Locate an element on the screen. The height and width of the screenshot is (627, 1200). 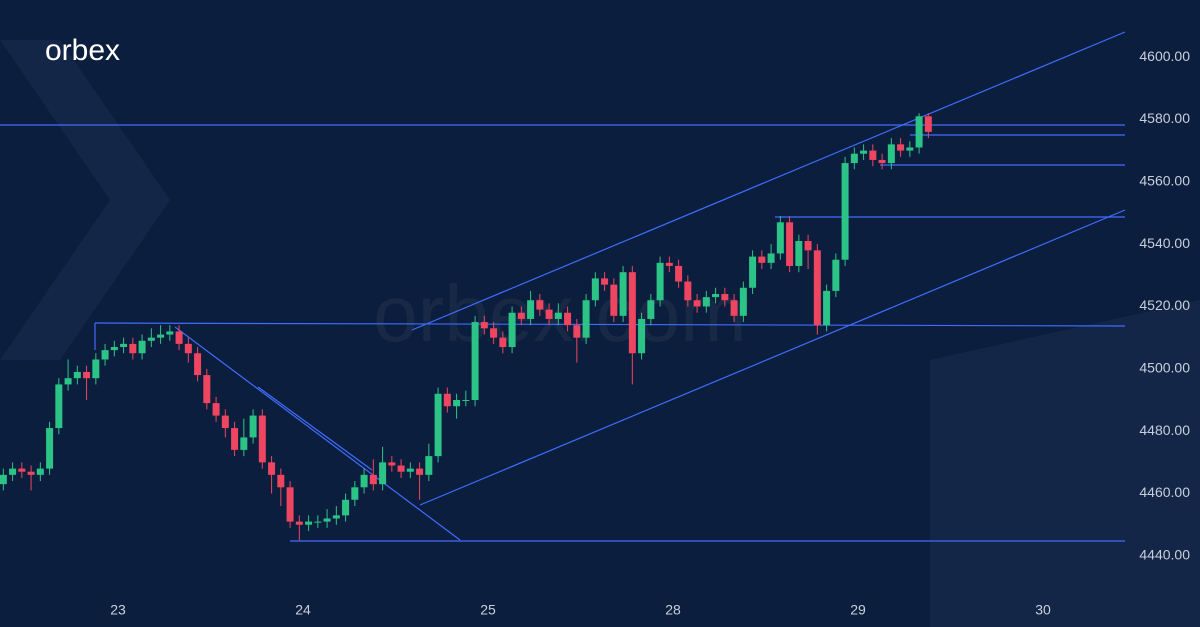
y-tick-label: 4620.00 is located at coordinates (1164, 0).